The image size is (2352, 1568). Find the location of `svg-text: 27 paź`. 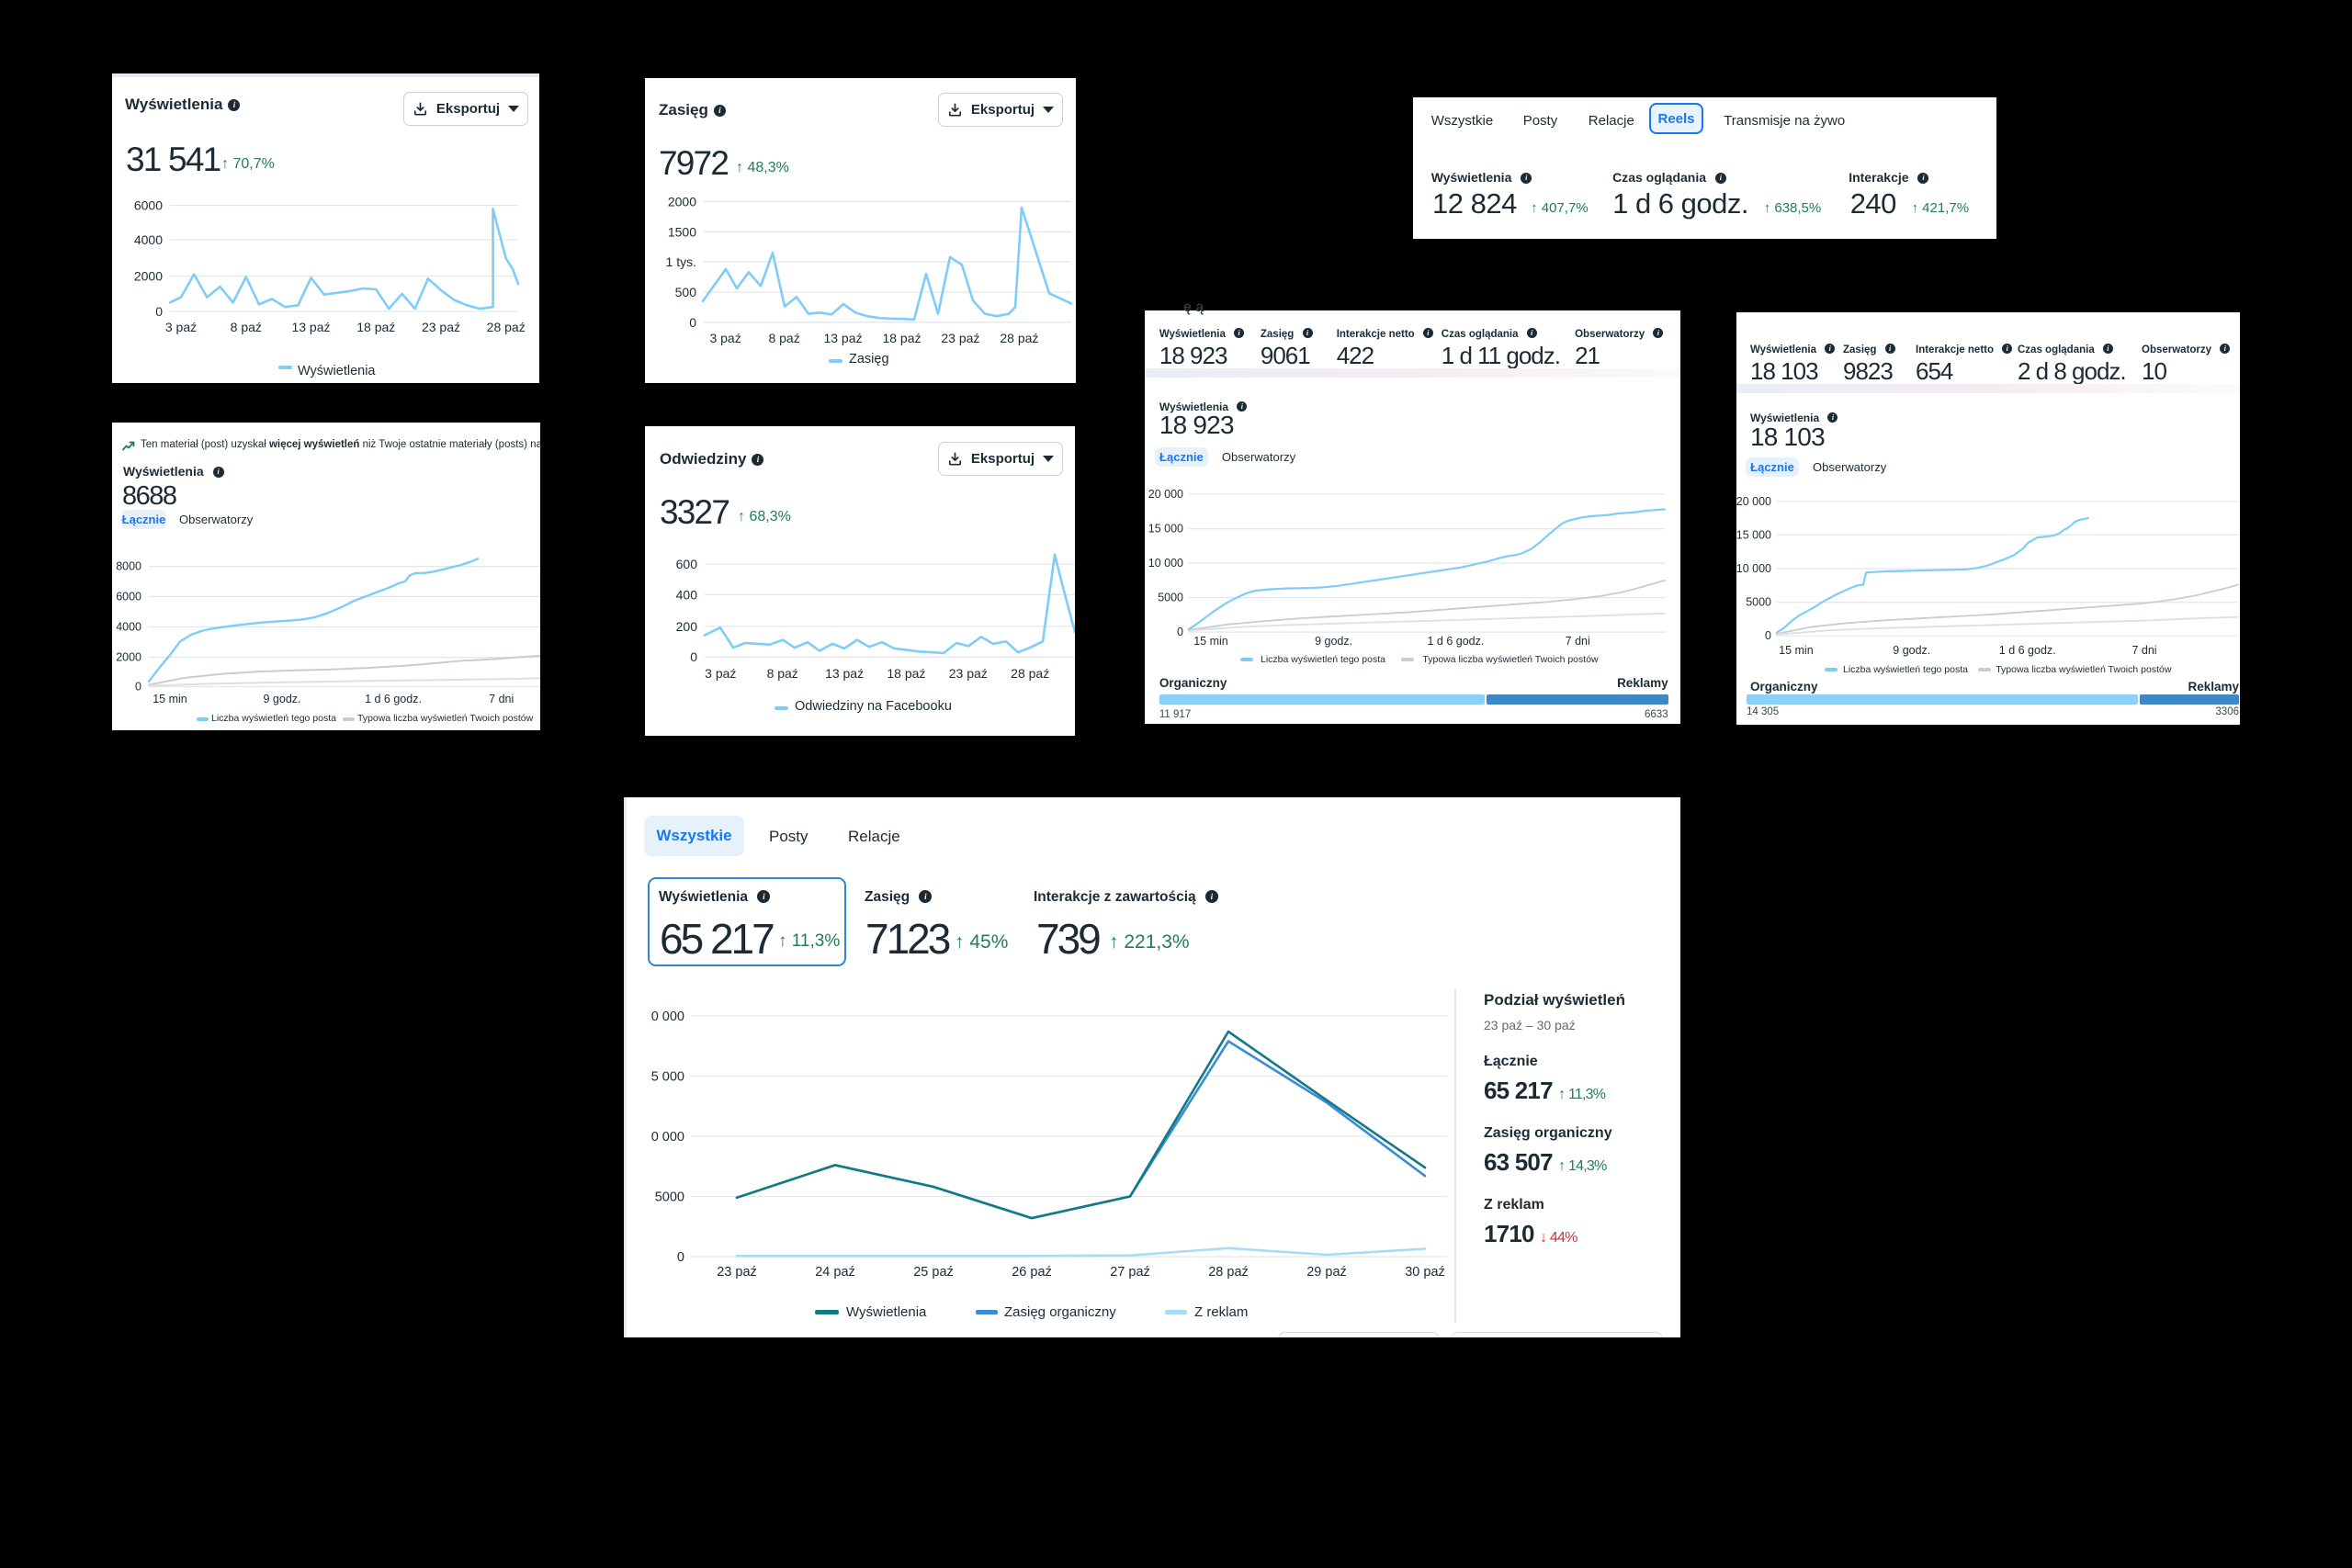

svg-text: 27 paź is located at coordinates (1130, 1273).